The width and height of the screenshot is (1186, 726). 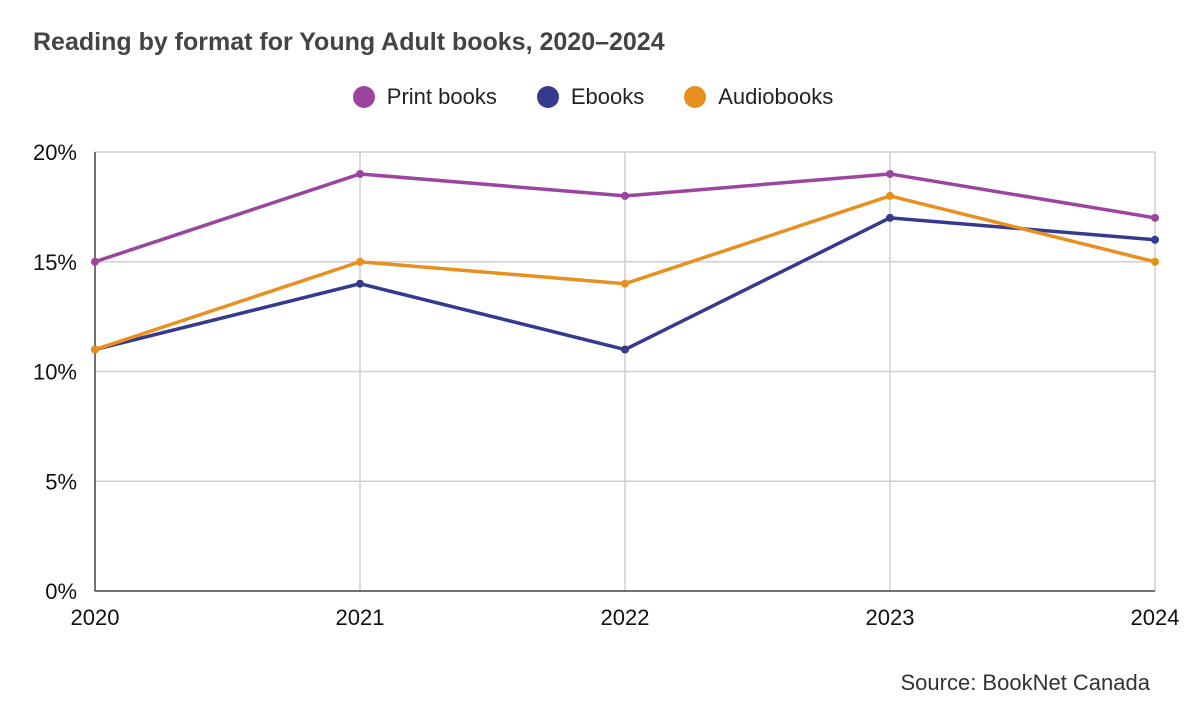 I want to click on data-point-ebooks-2021, so click(x=360, y=283).